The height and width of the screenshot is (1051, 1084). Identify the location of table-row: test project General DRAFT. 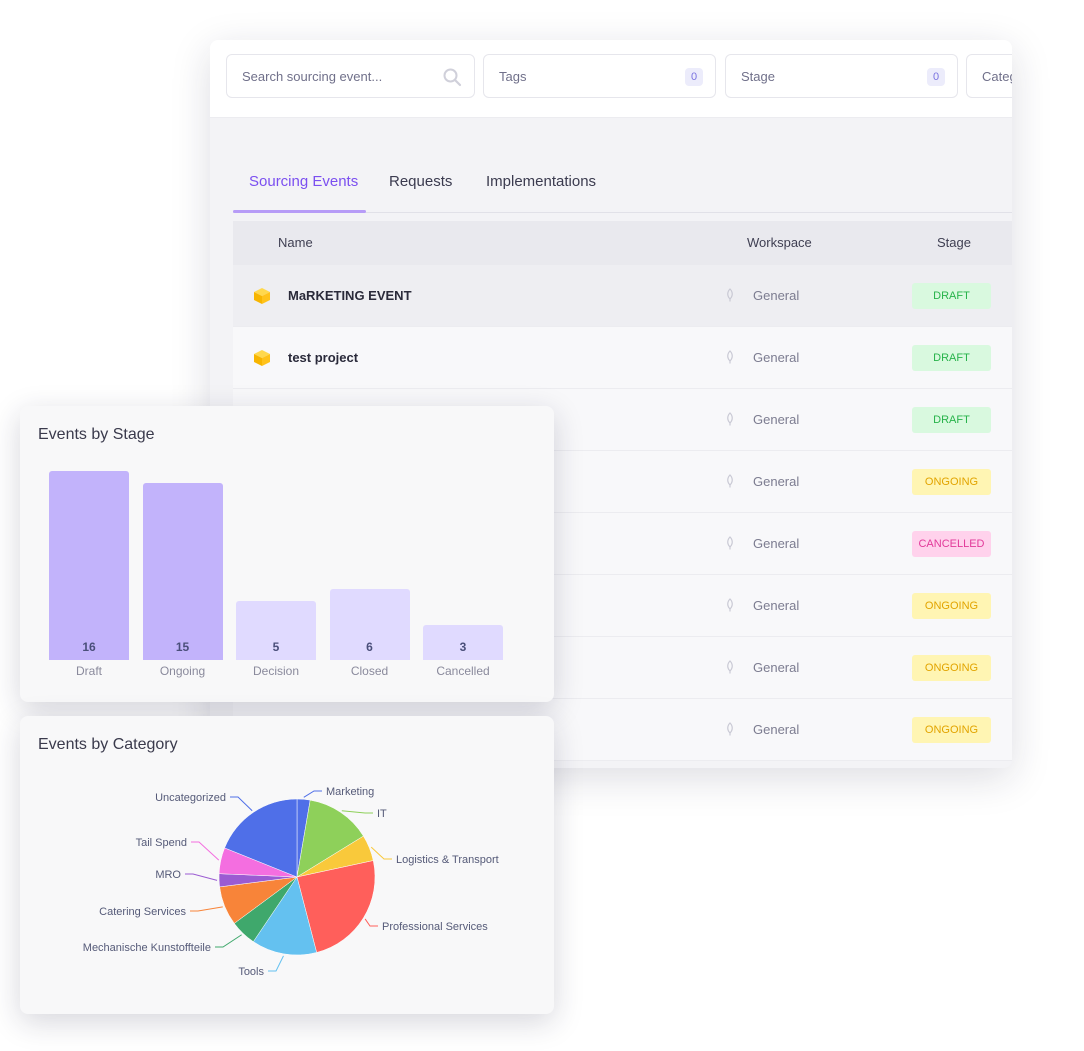
(622, 358).